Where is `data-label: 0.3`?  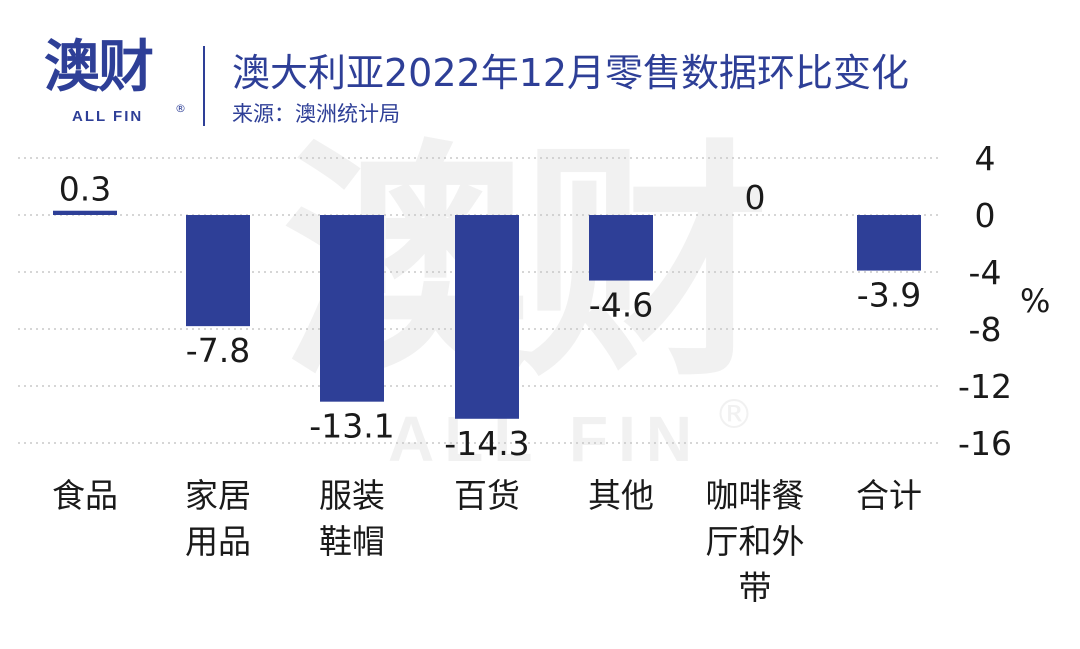 data-label: 0.3 is located at coordinates (85, 189).